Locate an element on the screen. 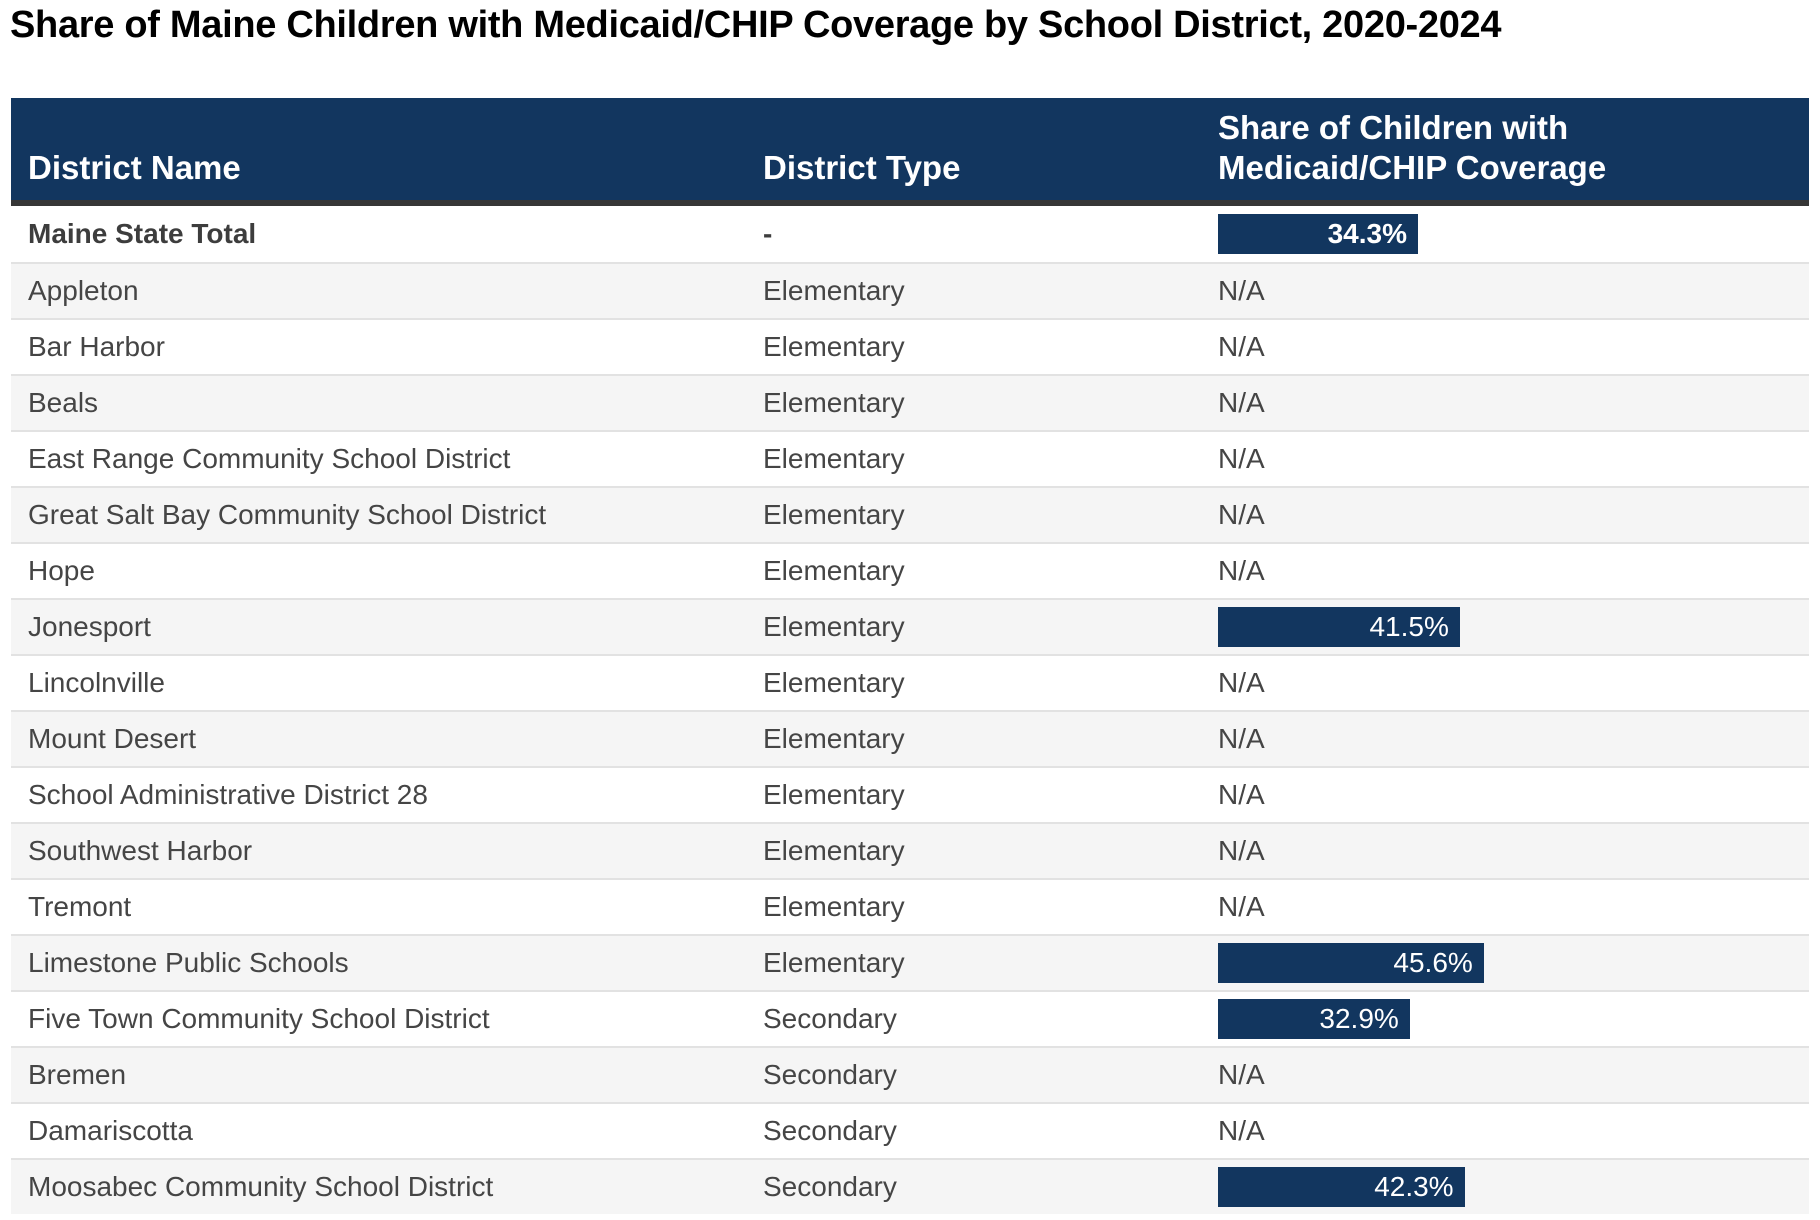  coverage-bar: 45.6% is located at coordinates (1351, 963).